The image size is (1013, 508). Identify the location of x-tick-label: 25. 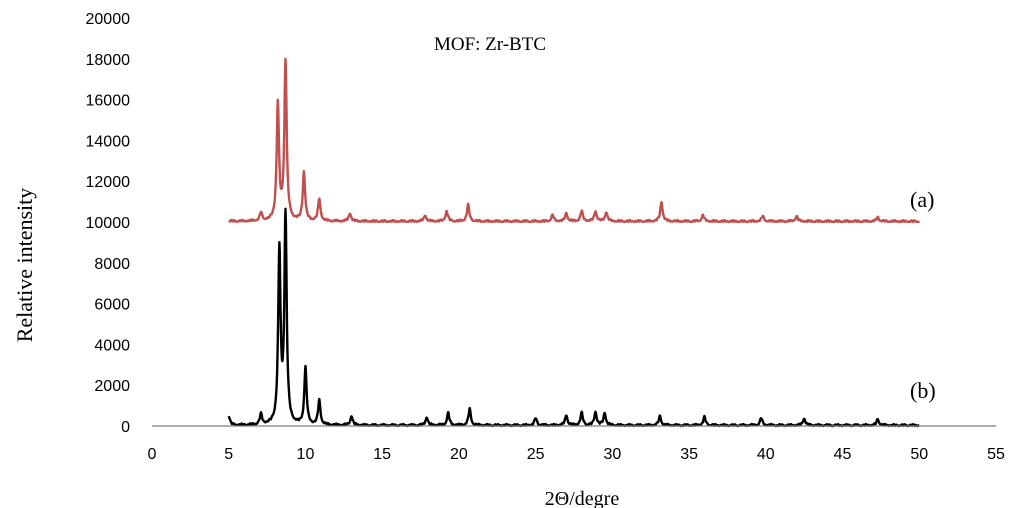
(536, 454).